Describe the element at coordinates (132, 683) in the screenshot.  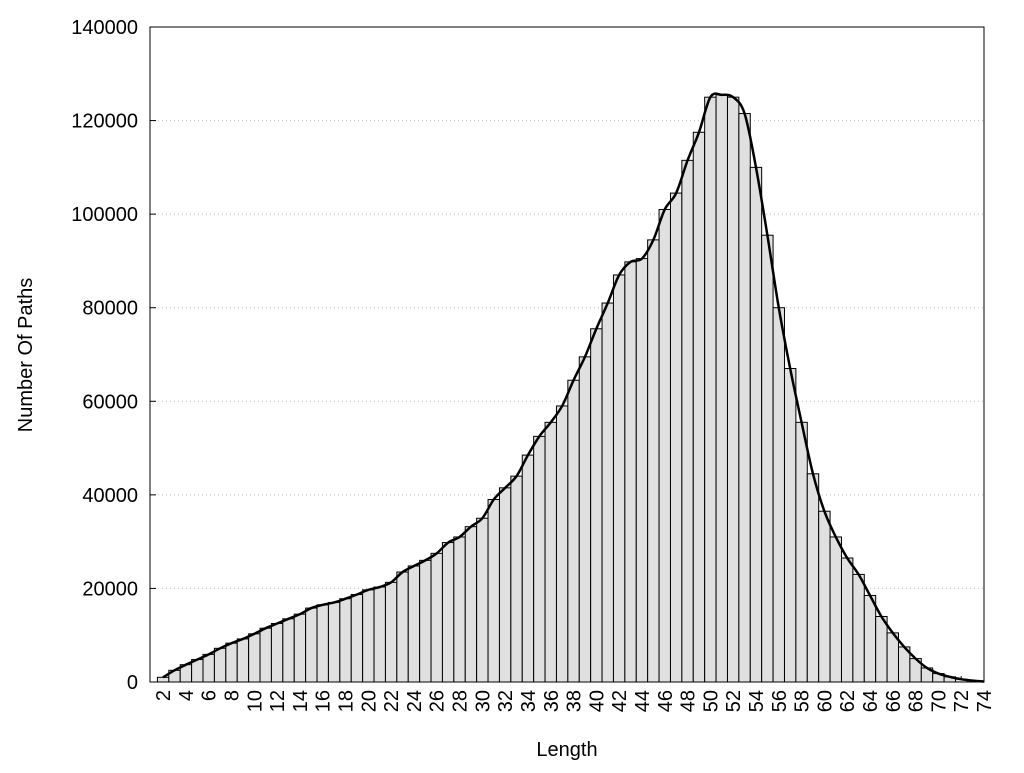
I see `y-tick-label: 0` at that location.